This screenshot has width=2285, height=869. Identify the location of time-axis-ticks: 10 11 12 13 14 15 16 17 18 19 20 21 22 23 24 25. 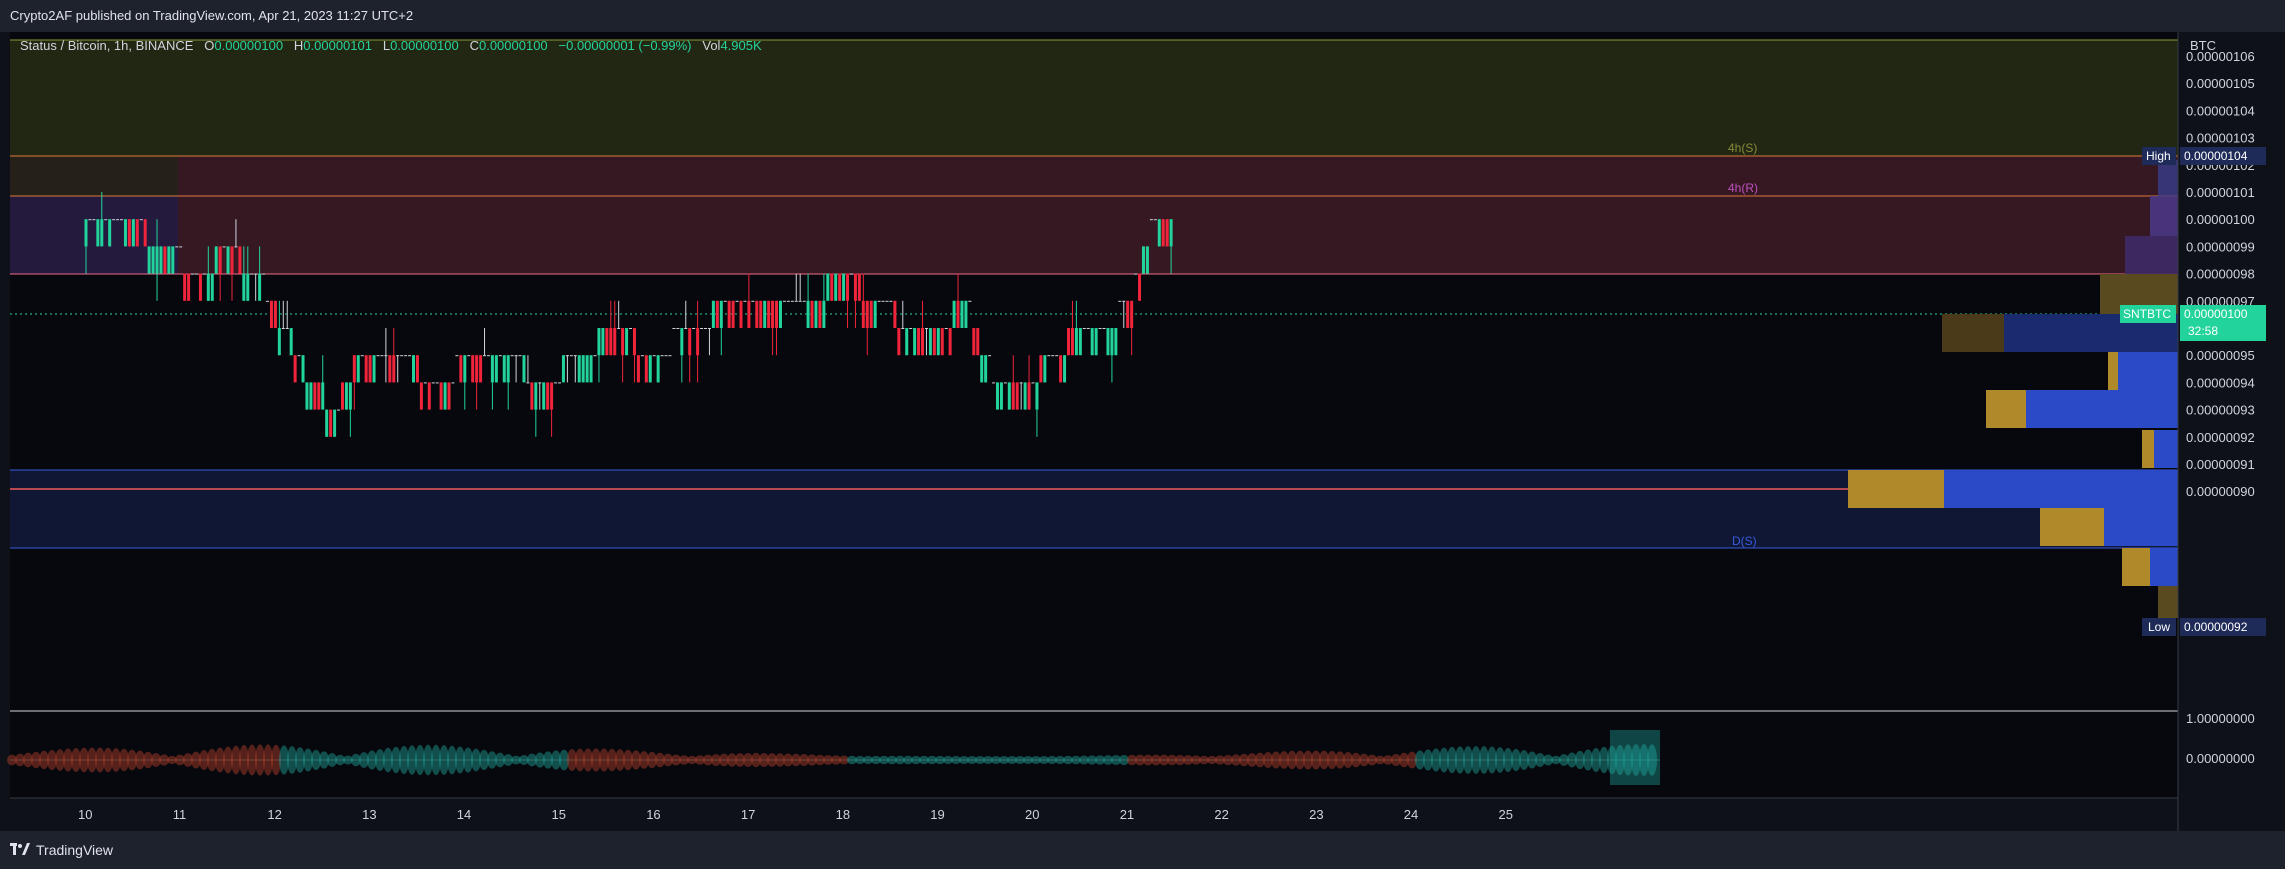
(795, 814).